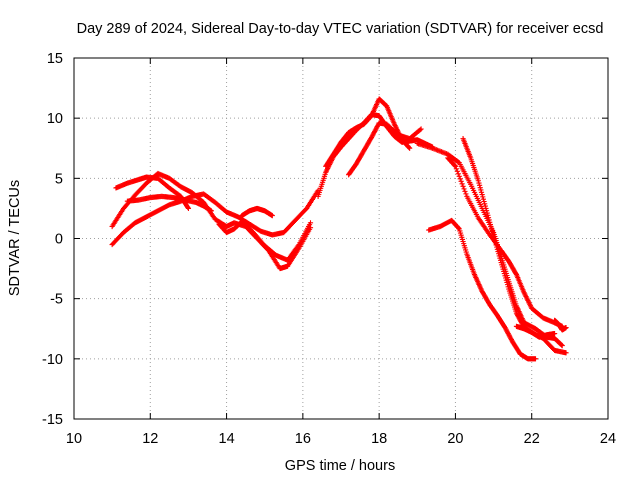 The image size is (640, 480). I want to click on y-tick-label: -15, so click(52, 420).